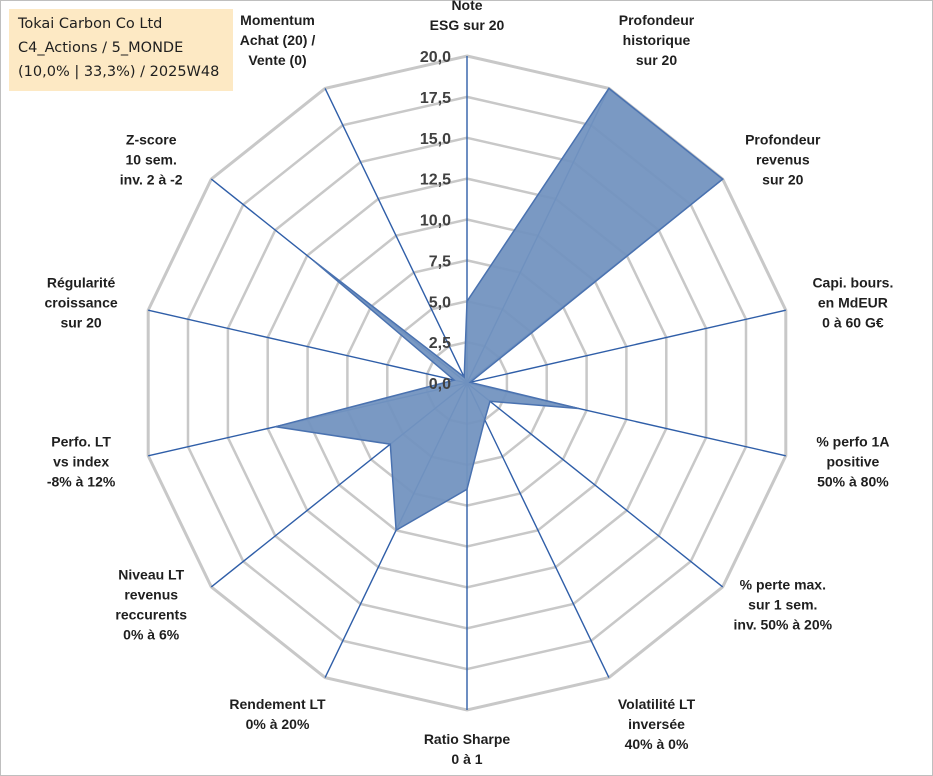  Describe the element at coordinates (467, 749) in the screenshot. I see `axis-label: Ratio Sharpe 0 à 1` at that location.